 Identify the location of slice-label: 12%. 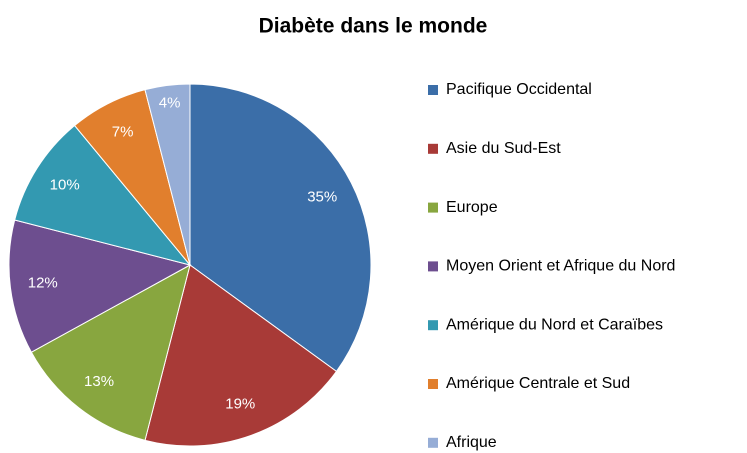
(43, 283).